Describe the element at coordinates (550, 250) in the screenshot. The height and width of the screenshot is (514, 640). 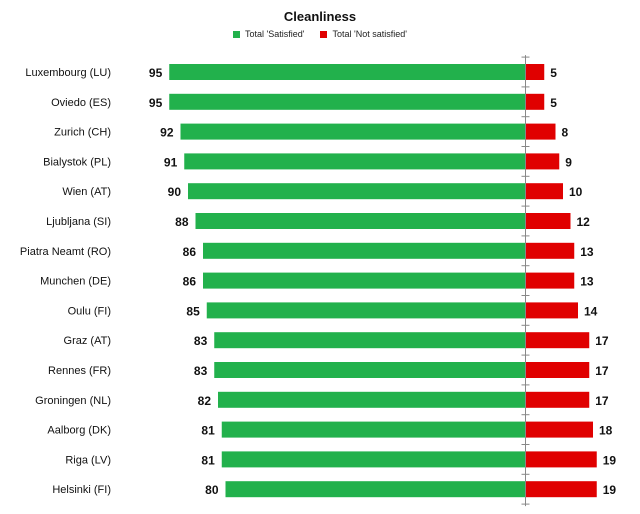
I see `bar-not-satisfied-piatra-neamt-ro` at that location.